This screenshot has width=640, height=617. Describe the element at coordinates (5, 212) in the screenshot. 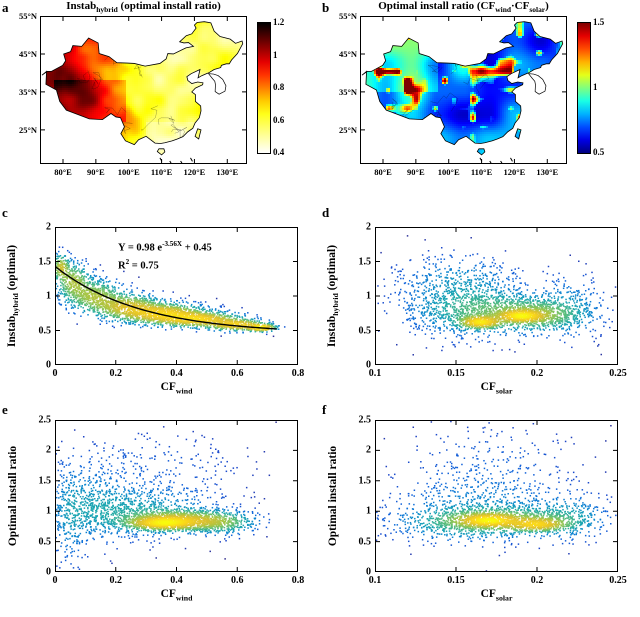

I see `panel-label: c` at that location.